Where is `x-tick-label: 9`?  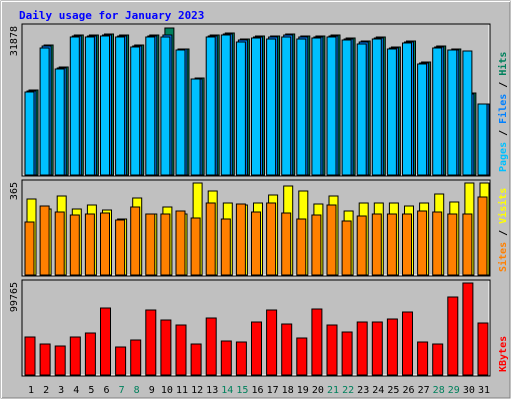 x-tick-label: 9 is located at coordinates (152, 390).